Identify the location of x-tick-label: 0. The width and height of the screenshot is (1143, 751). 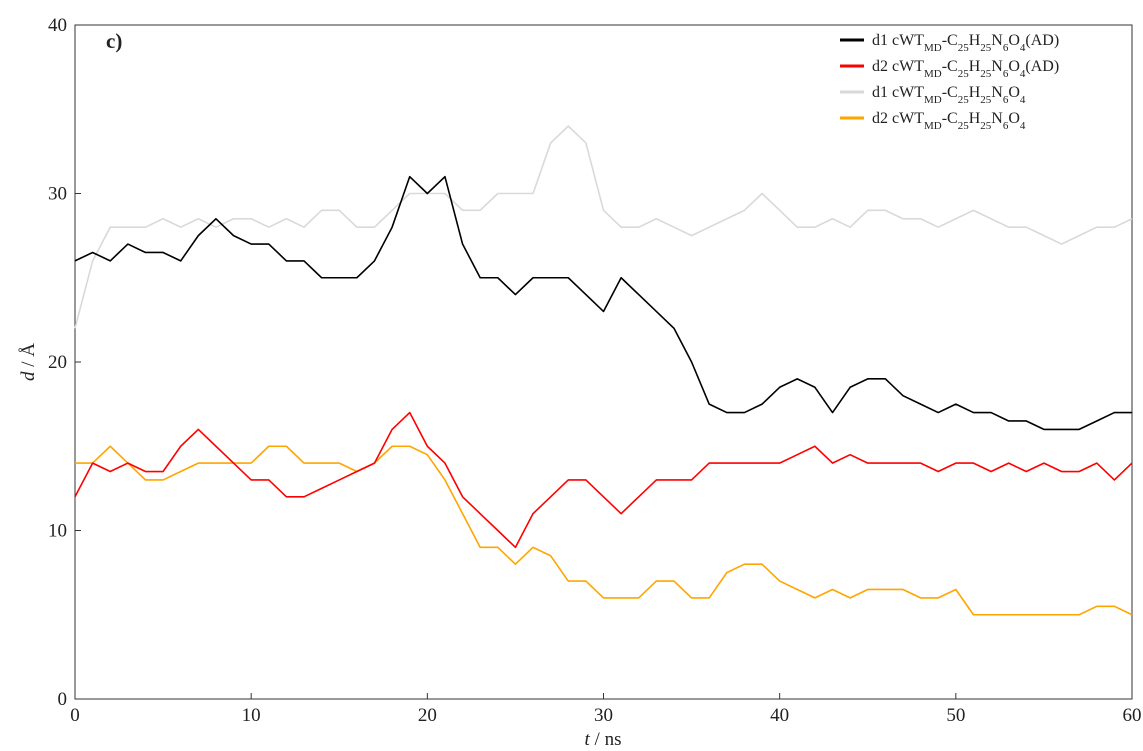
(75, 715).